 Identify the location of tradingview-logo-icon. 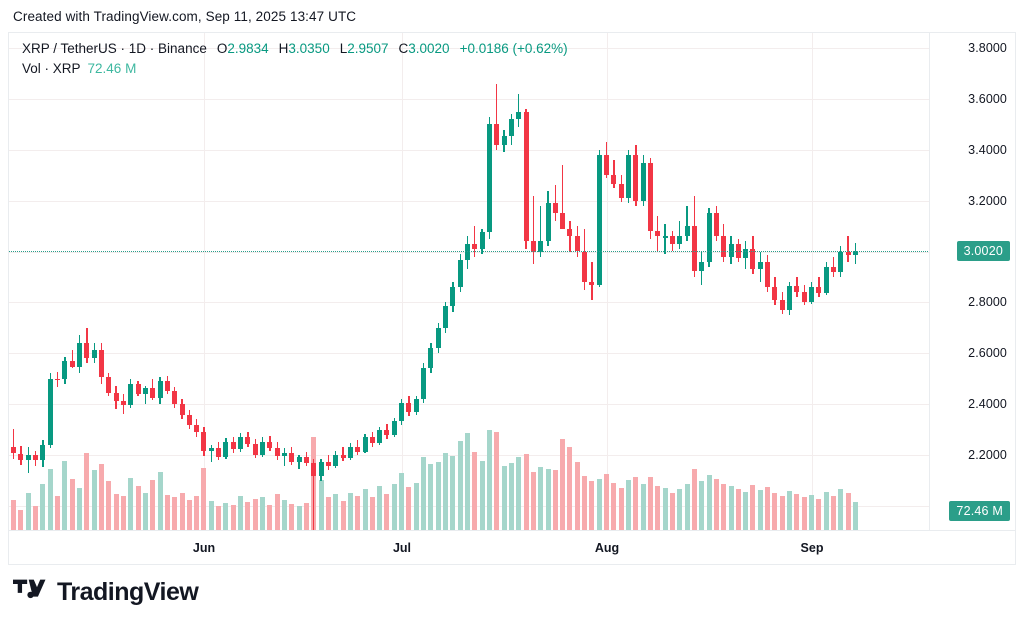
(30, 592).